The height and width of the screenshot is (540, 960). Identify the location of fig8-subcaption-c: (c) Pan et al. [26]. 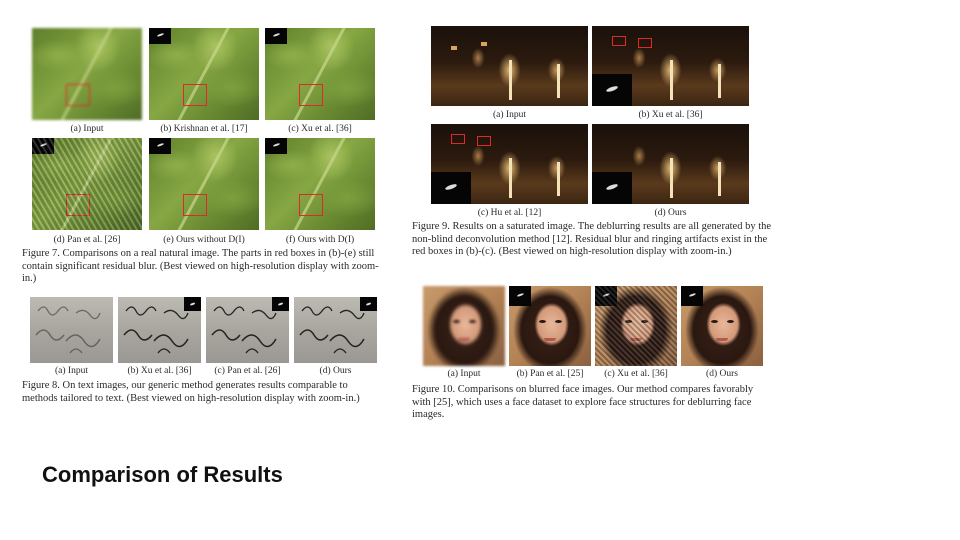
(247, 371).